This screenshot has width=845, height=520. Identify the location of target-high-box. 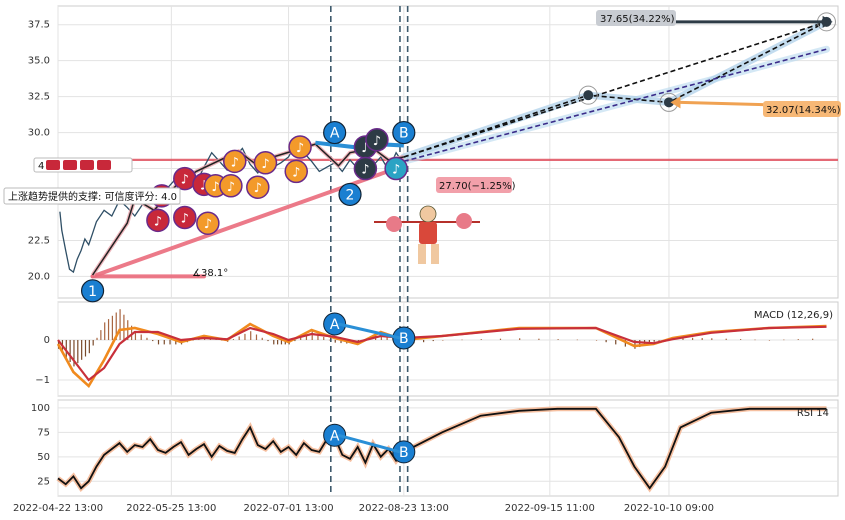
(636, 18).